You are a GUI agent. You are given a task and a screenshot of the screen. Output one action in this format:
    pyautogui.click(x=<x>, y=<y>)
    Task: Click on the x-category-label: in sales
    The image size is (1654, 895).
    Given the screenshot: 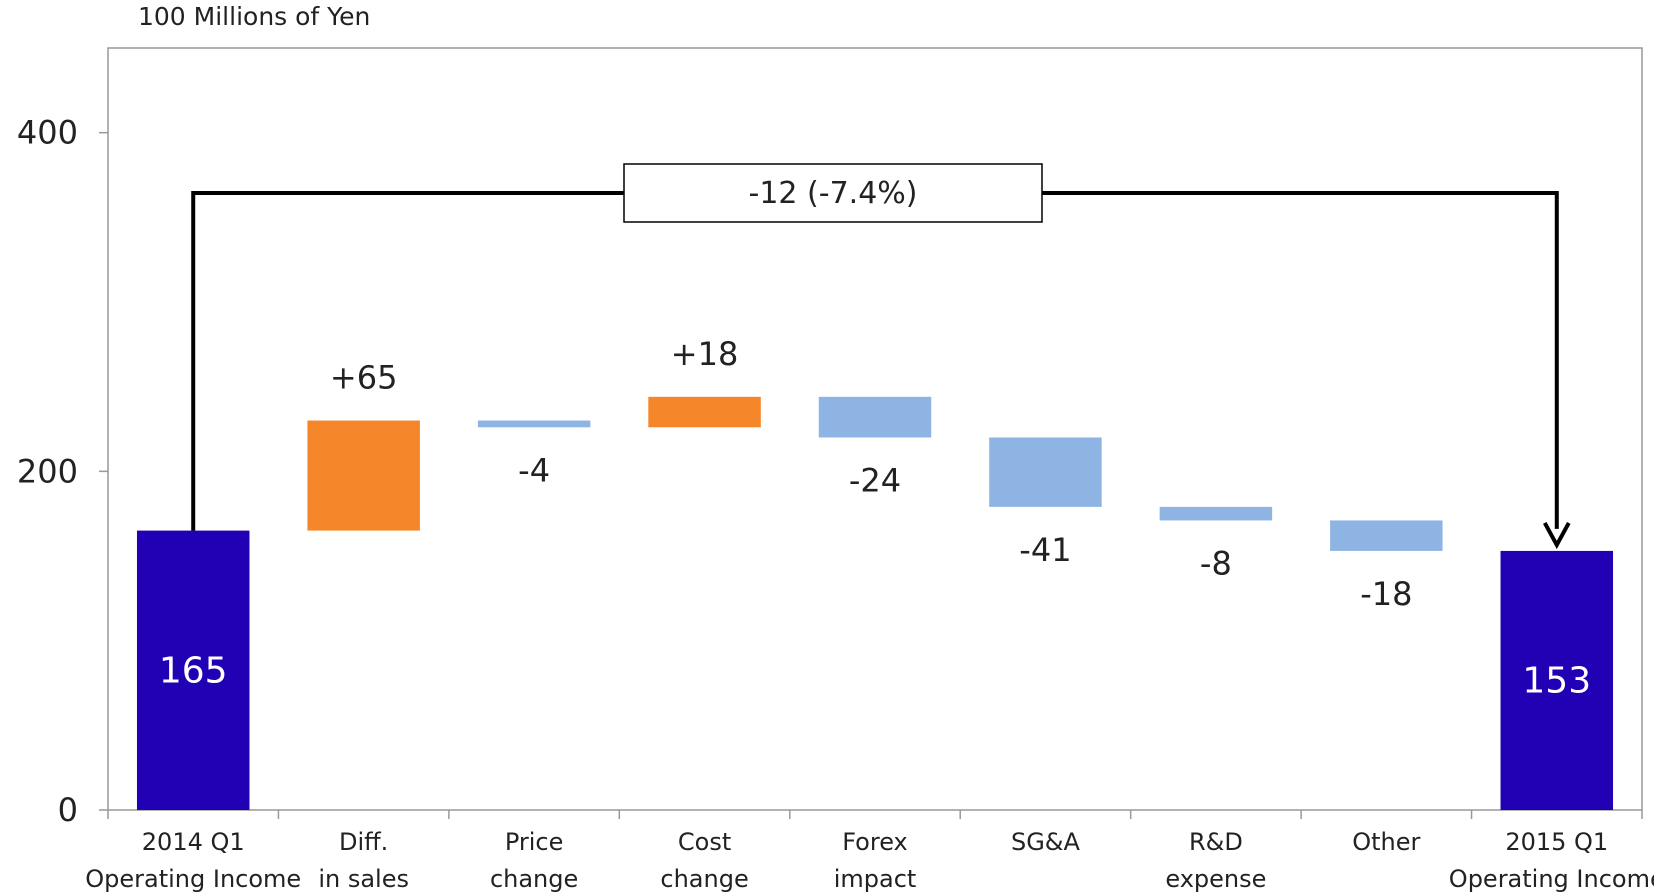 What is the action you would take?
    pyautogui.click(x=363, y=879)
    